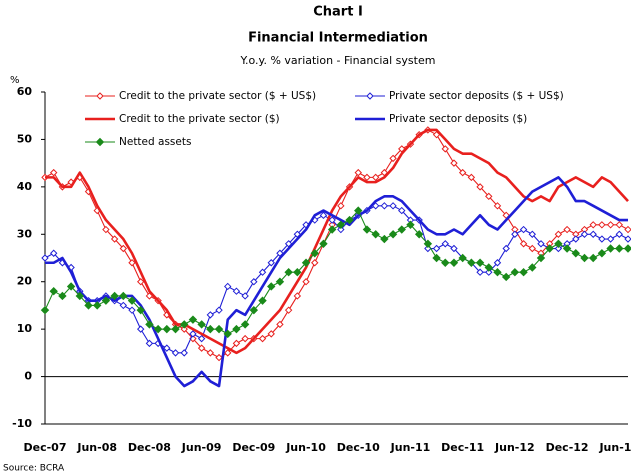 This screenshot has height=476, width=631. What do you see at coordinates (410, 447) in the screenshot?
I see `x-tick-label: Jun-11` at bounding box center [410, 447].